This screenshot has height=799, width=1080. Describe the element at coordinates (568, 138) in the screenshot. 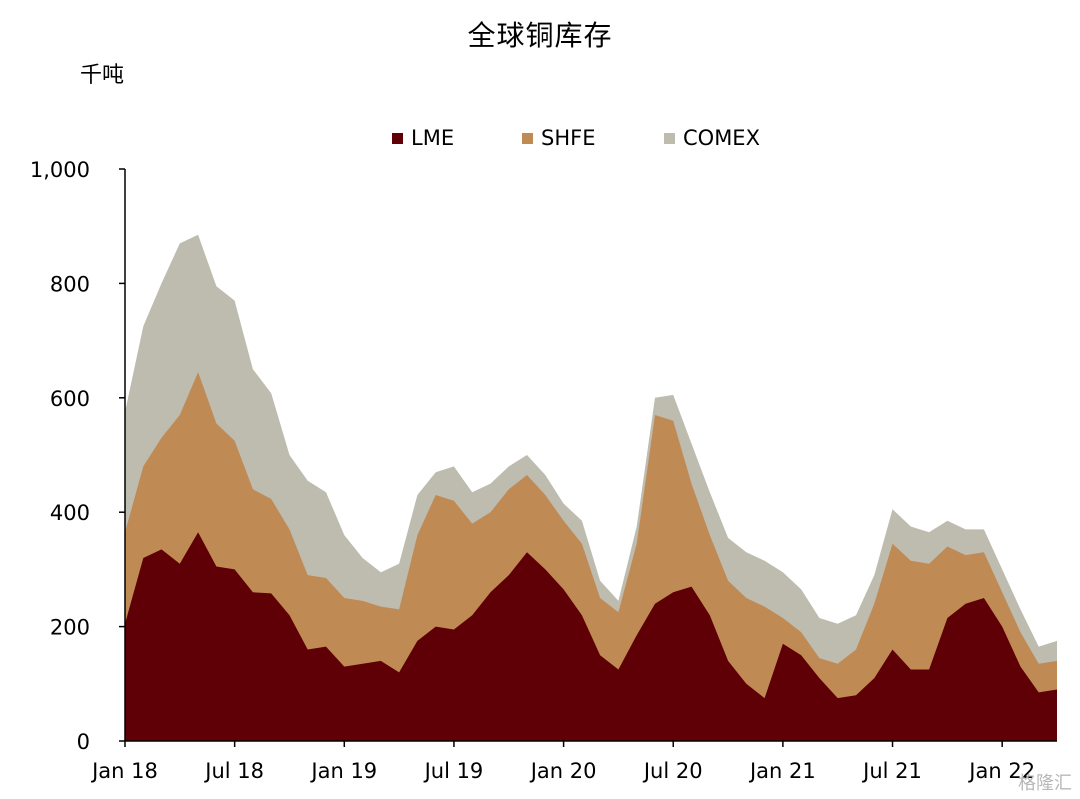

I see `legend-label-shfe: SHFE` at that location.